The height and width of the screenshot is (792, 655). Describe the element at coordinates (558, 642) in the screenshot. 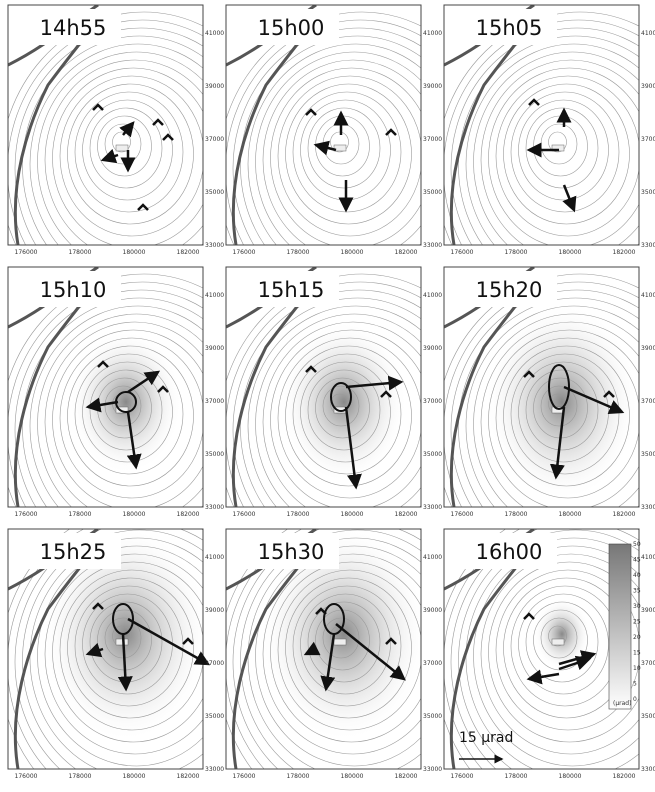

I see `crater` at that location.